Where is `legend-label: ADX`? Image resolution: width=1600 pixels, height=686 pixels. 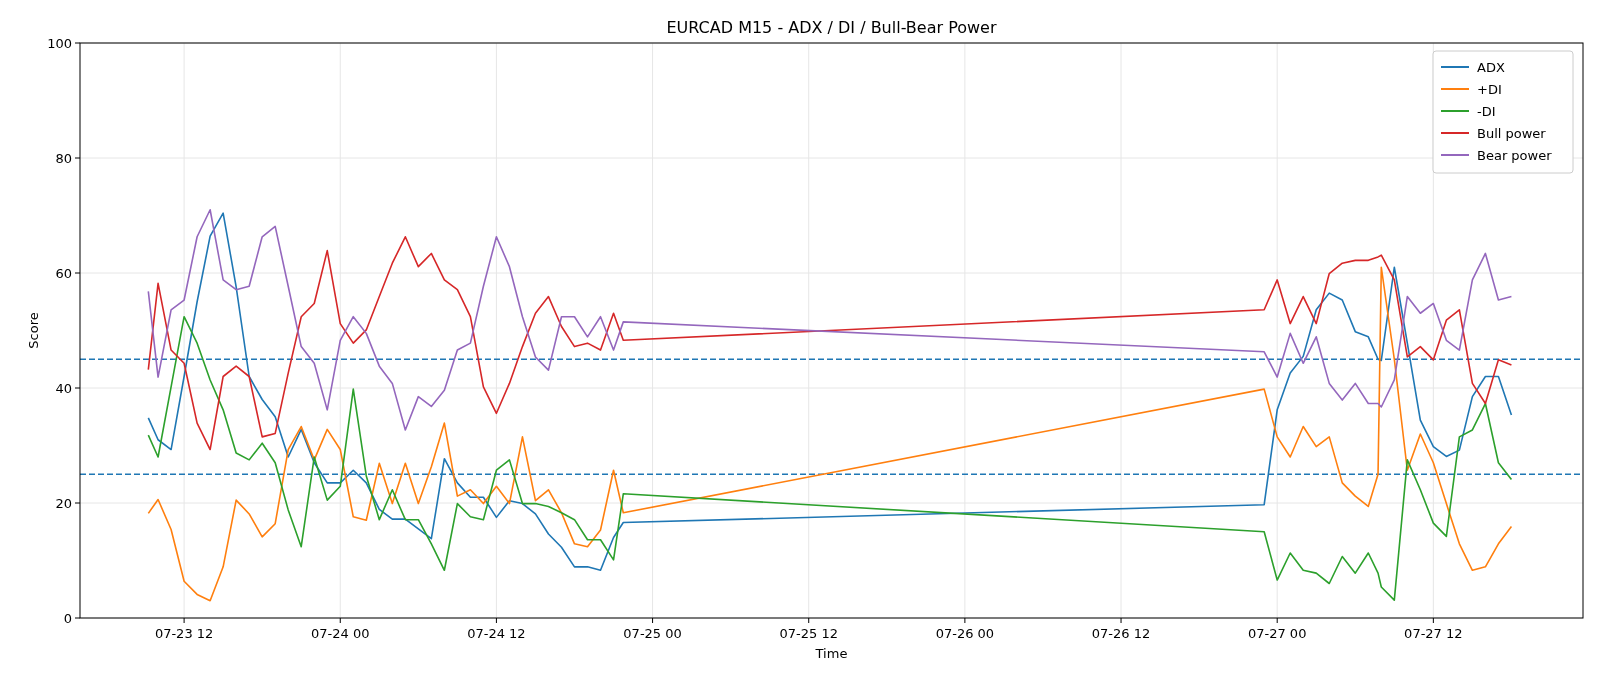 legend-label: ADX is located at coordinates (1491, 67).